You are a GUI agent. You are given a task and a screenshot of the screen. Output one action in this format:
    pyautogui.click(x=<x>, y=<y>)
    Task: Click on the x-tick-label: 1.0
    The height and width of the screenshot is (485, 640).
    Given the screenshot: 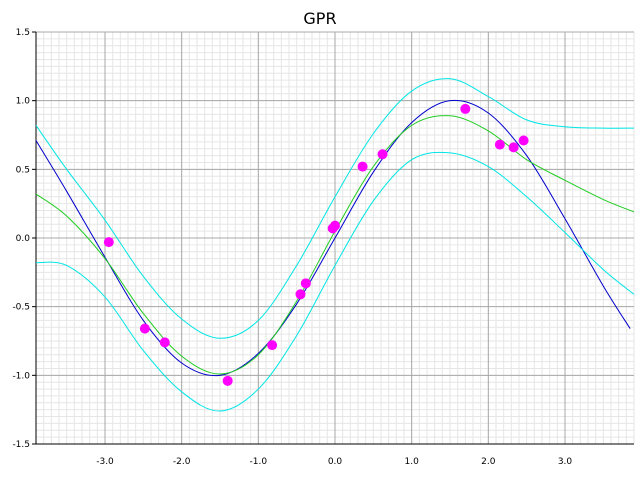 What is the action you would take?
    pyautogui.click(x=412, y=462)
    